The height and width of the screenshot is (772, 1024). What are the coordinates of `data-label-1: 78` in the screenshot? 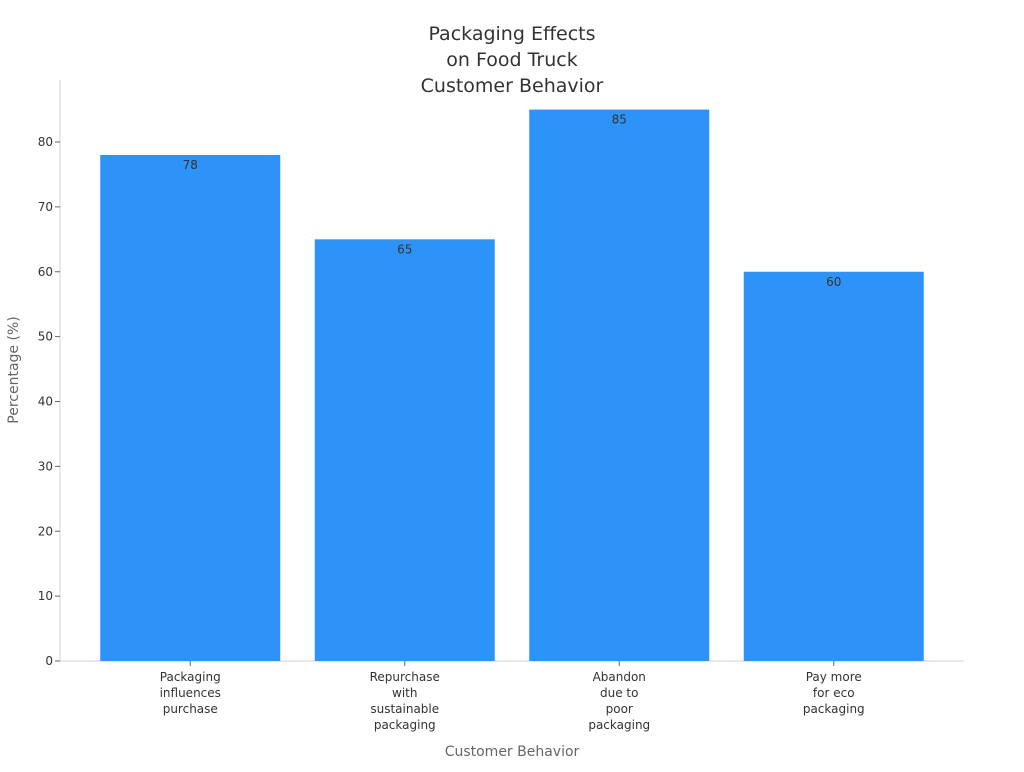 It's located at (190, 165).